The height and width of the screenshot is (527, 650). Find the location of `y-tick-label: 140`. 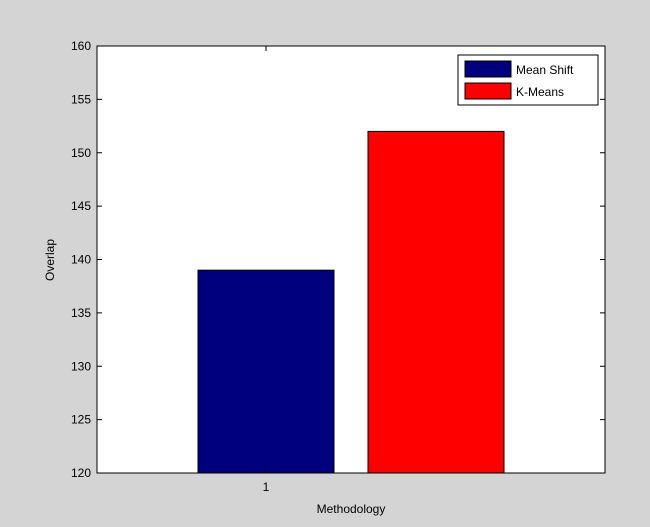

y-tick-label: 140 is located at coordinates (81, 260).